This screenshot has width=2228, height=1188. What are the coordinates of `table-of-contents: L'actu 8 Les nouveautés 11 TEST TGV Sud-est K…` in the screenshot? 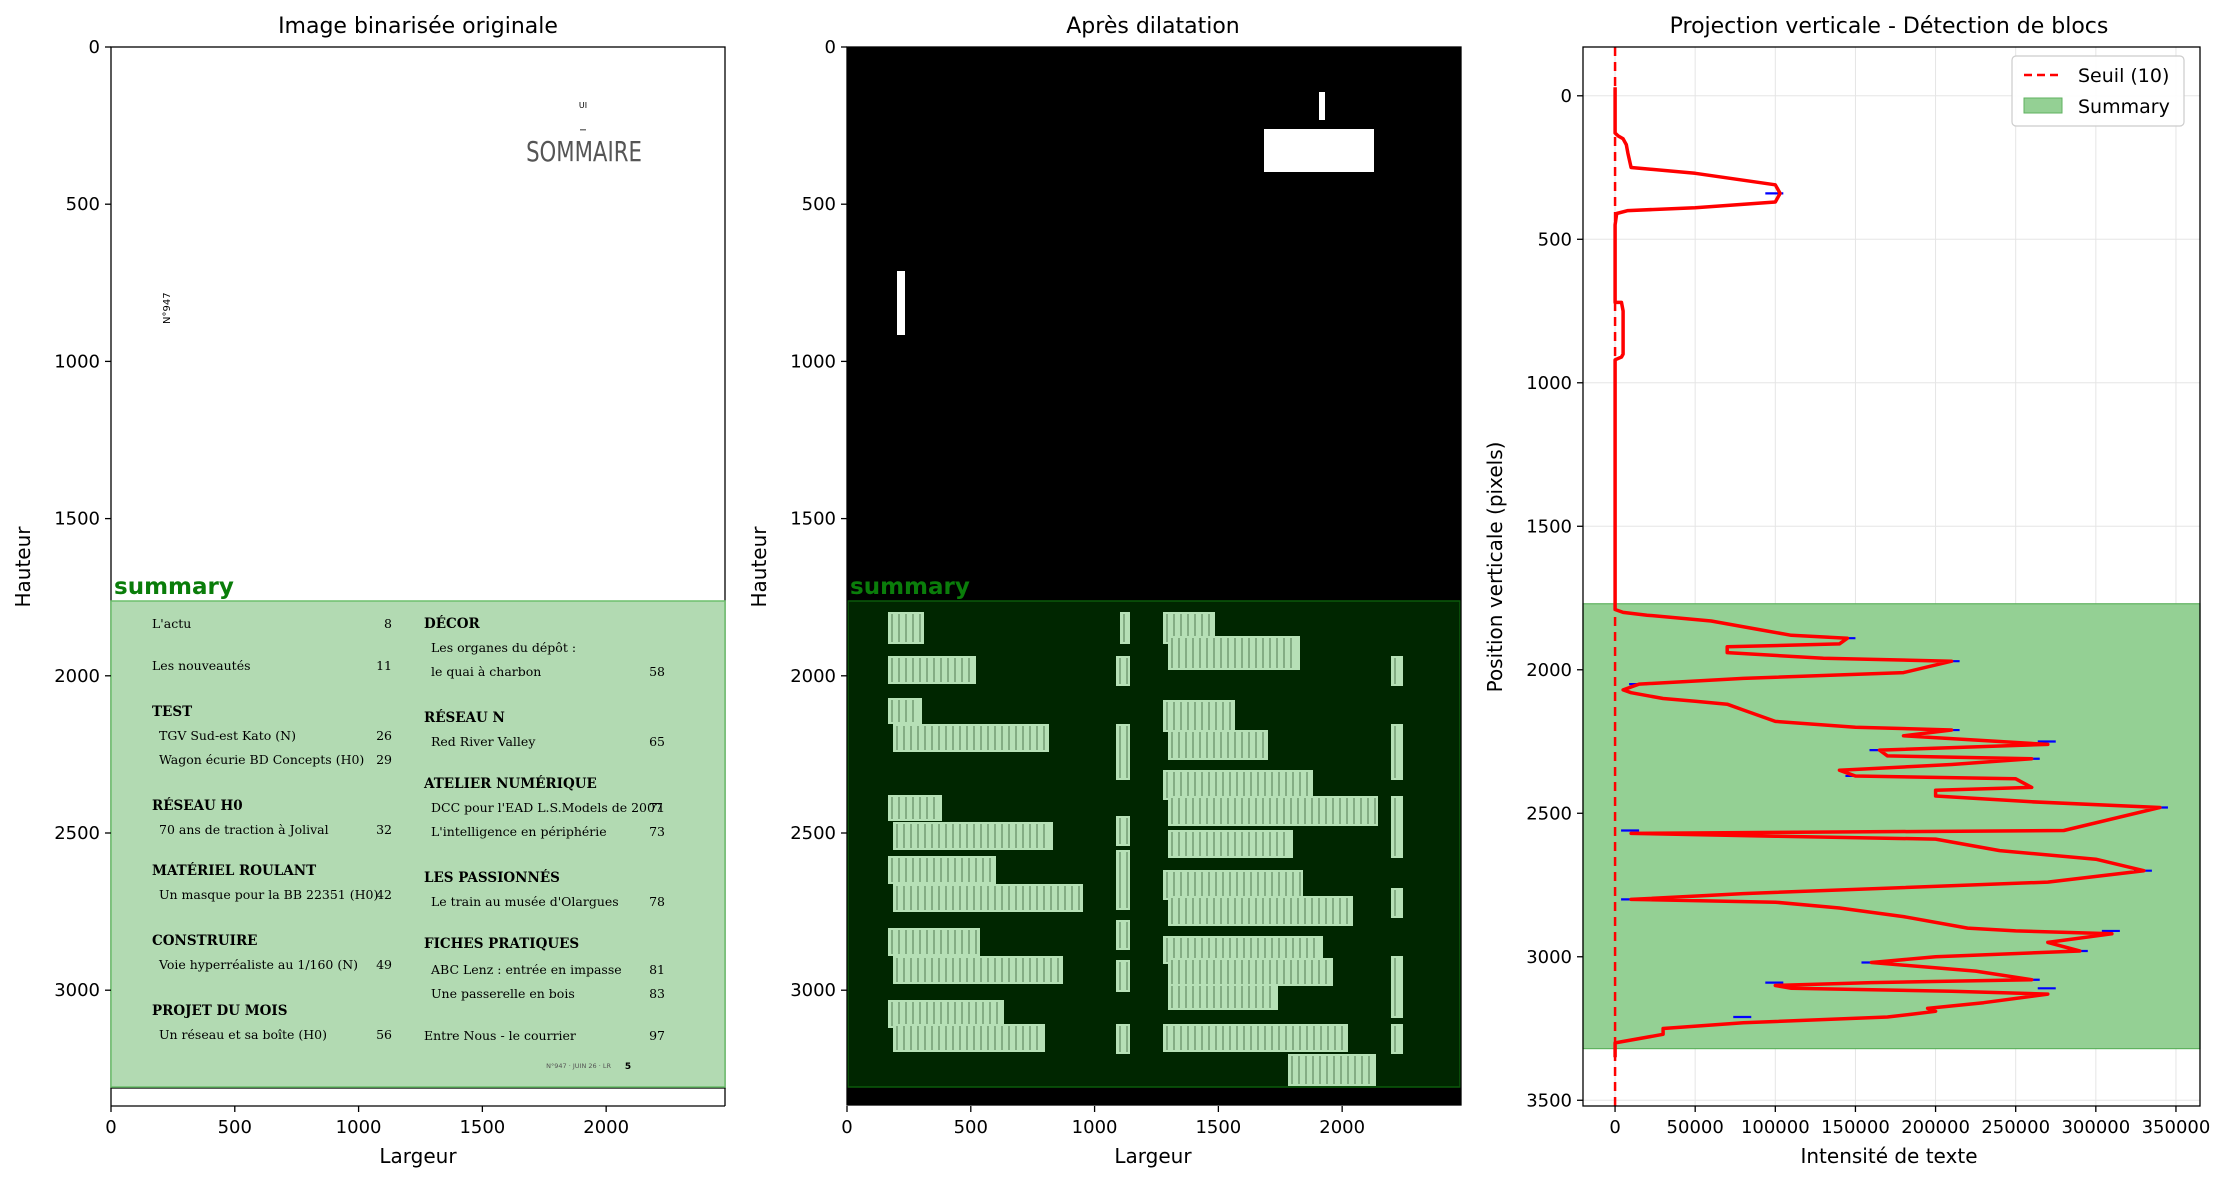 It's located at (408, 829).